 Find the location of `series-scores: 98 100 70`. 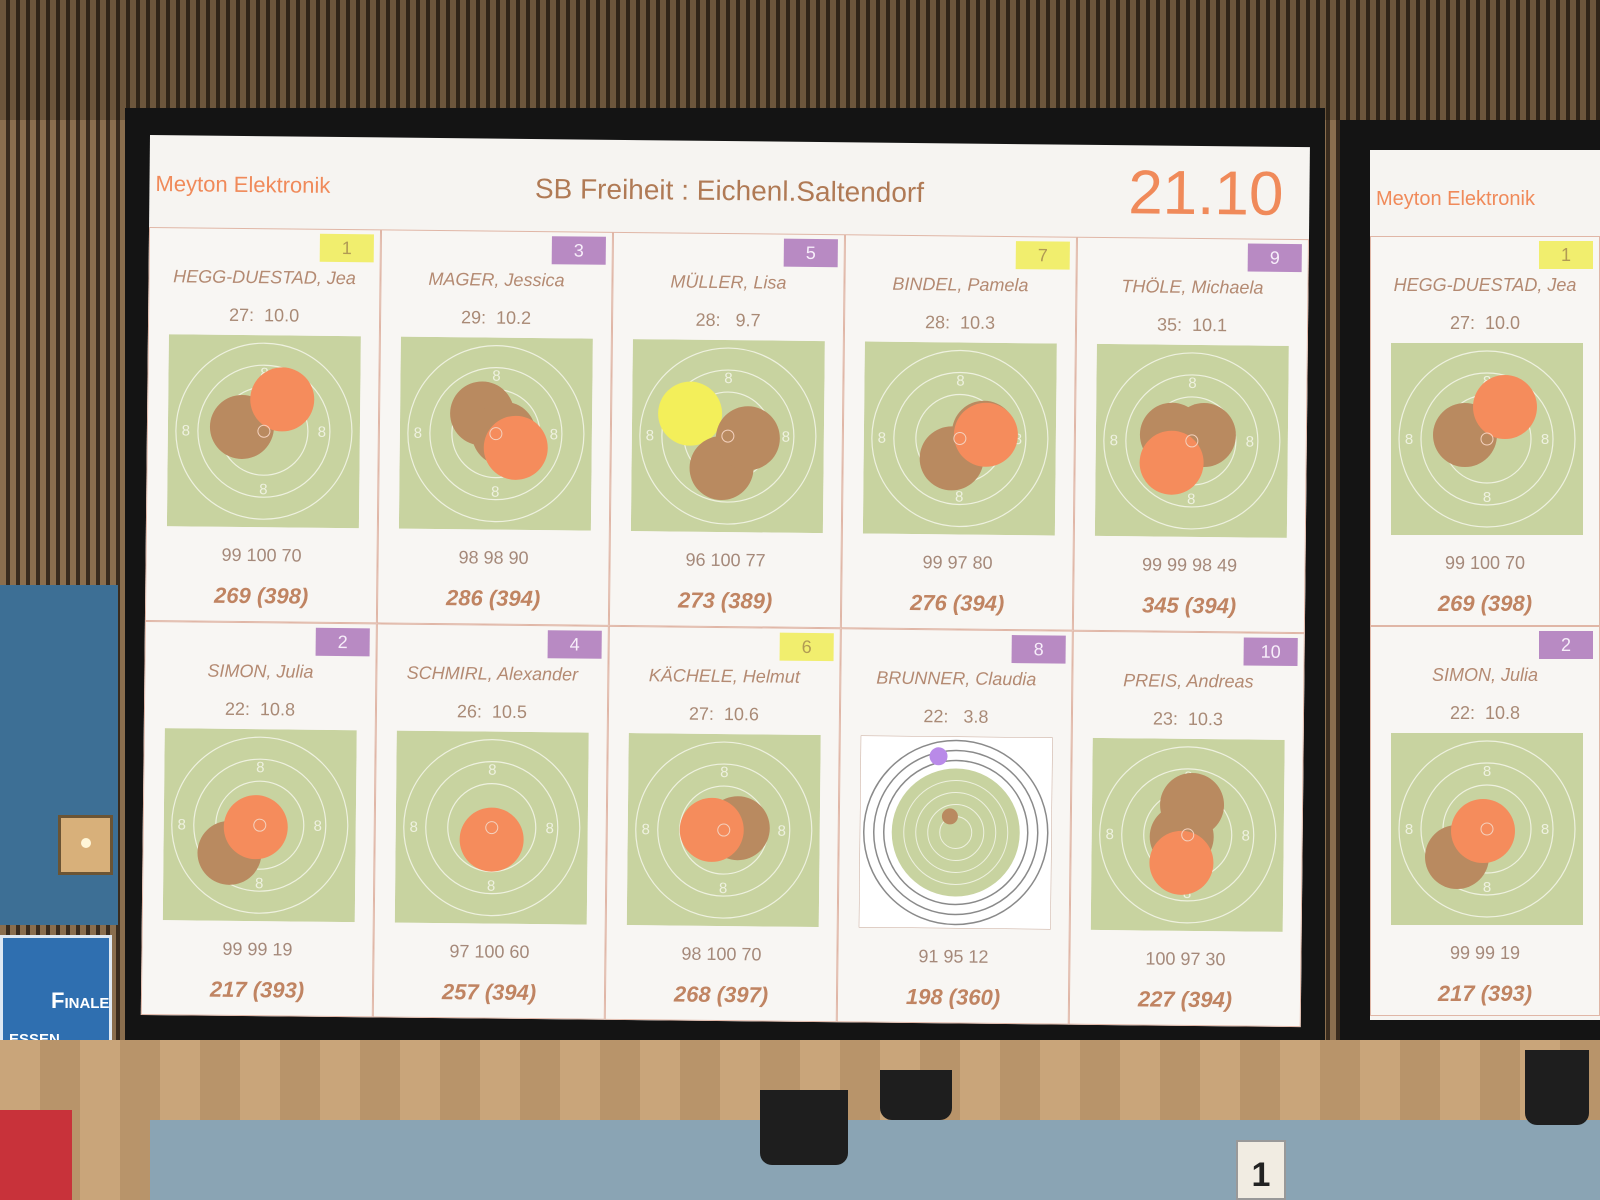

series-scores: 98 100 70 is located at coordinates (721, 954).